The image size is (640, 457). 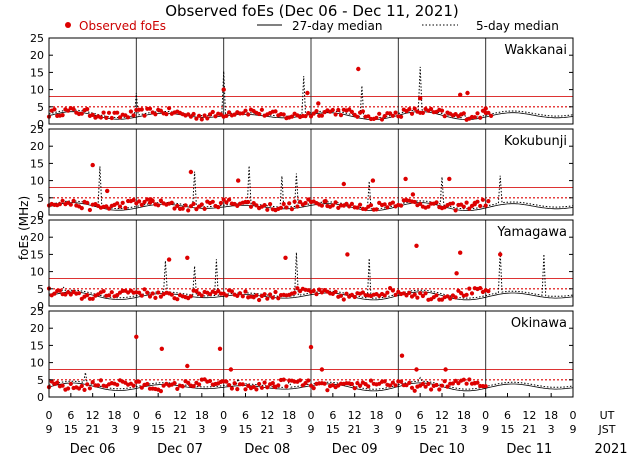 I want to click on median-27day-line, so click(x=311, y=296).